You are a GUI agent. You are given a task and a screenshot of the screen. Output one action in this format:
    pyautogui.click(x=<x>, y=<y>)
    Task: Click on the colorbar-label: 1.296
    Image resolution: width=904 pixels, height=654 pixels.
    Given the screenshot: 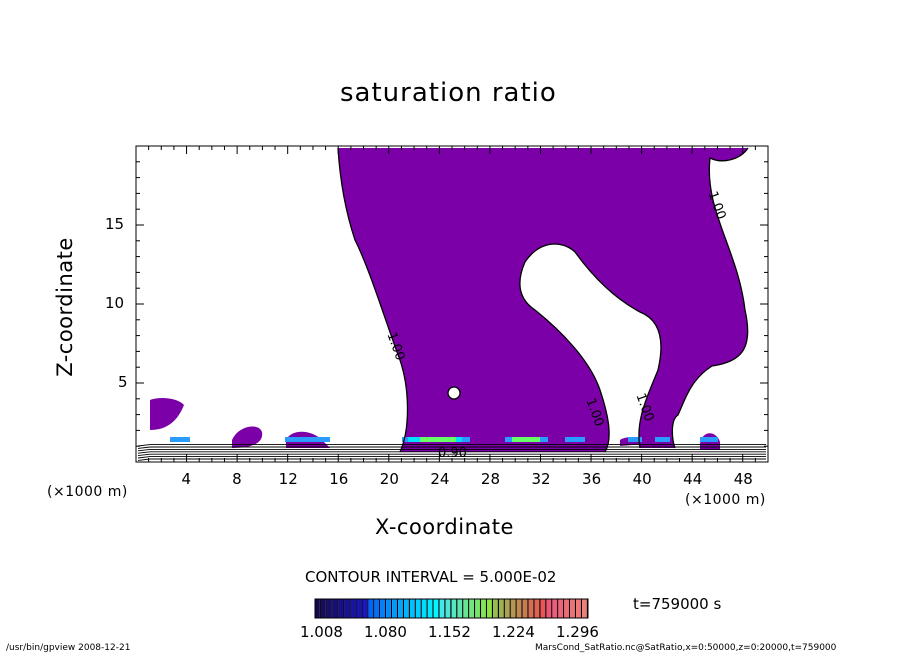 What is the action you would take?
    pyautogui.click(x=577, y=632)
    